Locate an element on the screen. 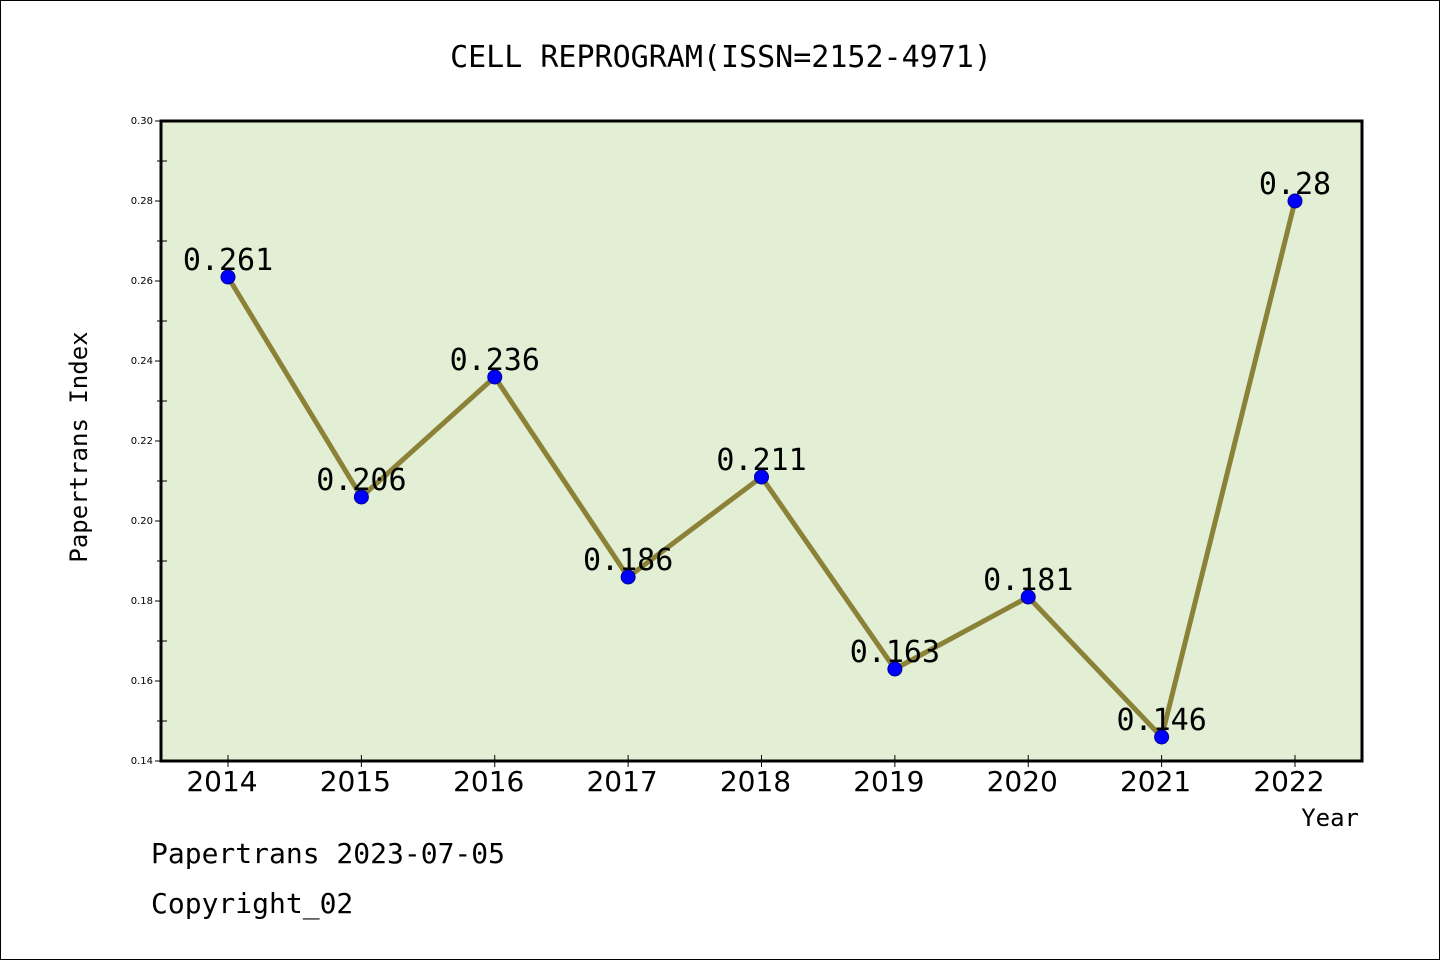  x-tick-label: 2014 is located at coordinates (221, 781).